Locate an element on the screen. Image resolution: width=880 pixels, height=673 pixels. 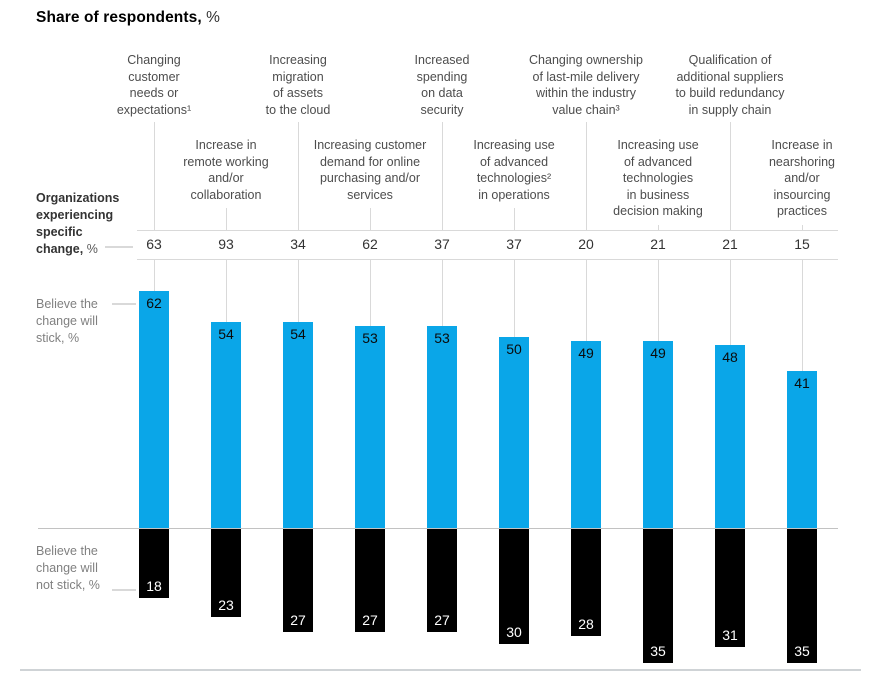
not-stick-bar: 18 is located at coordinates (154, 563).